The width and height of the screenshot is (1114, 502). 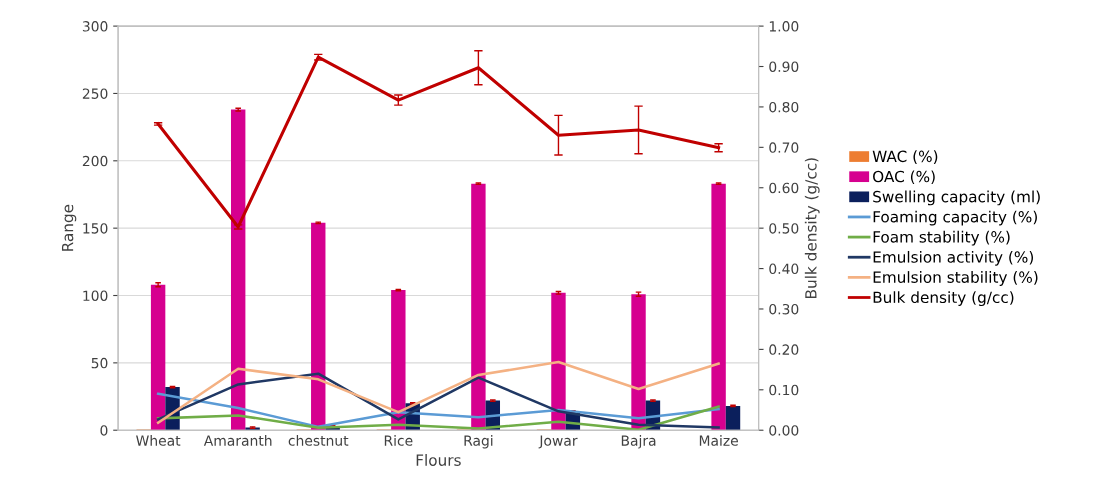 I want to click on x-tick-label: Ragi, so click(x=478, y=442).